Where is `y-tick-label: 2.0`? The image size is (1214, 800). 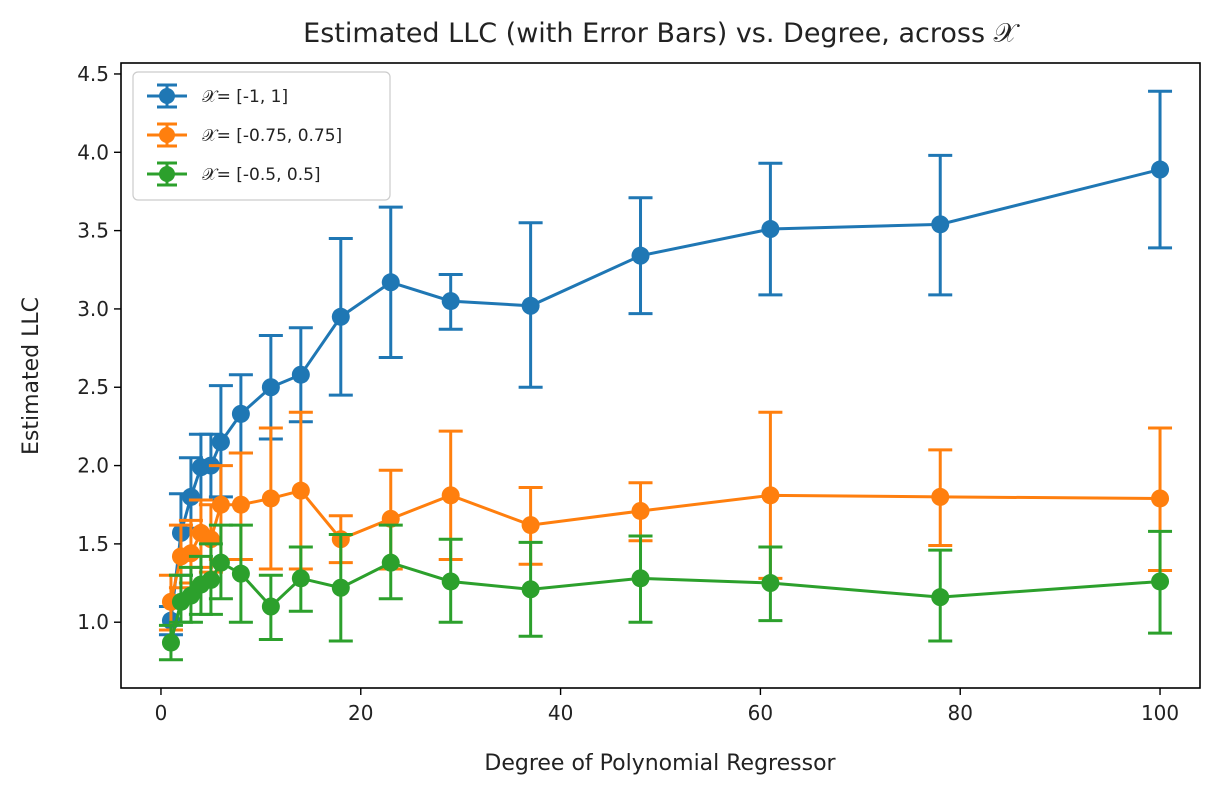 y-tick-label: 2.0 is located at coordinates (93, 466).